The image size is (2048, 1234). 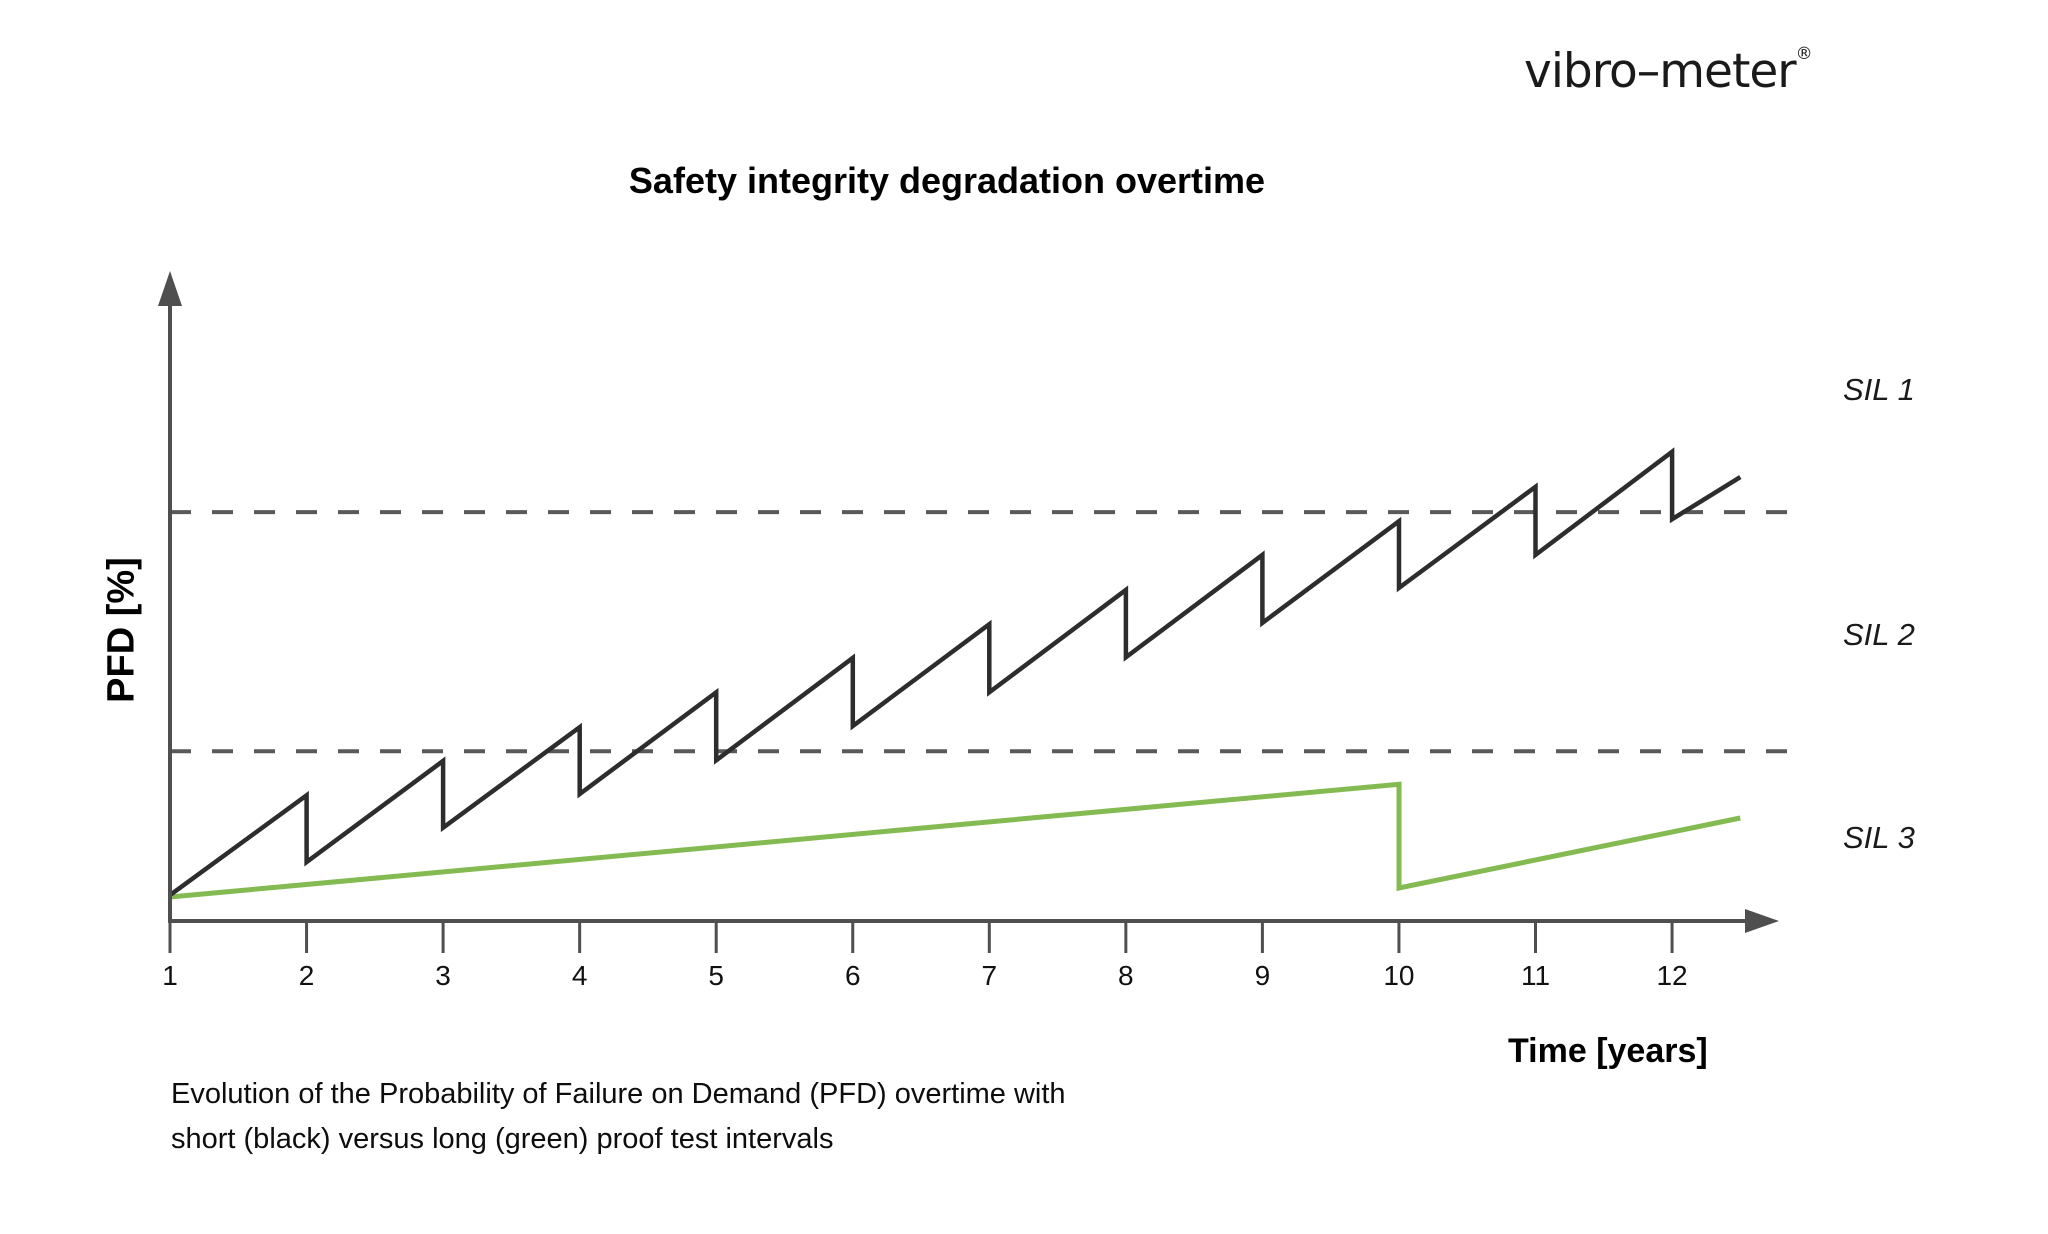 I want to click on vibro-meter-logo: vibro–meter®, so click(x=1668, y=71).